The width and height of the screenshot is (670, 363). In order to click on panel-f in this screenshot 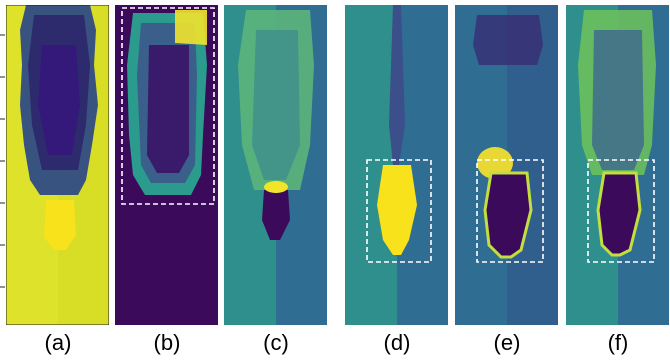, I will do `click(617, 165)`.